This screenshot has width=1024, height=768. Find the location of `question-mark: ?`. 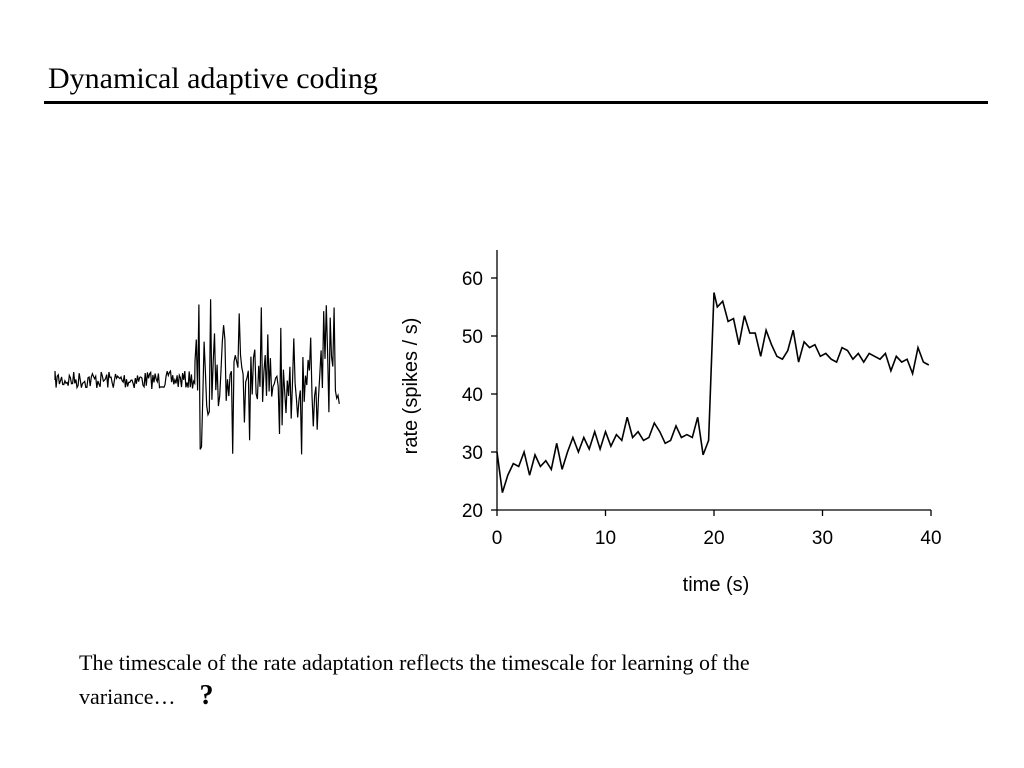

question-mark: ? is located at coordinates (206, 695).